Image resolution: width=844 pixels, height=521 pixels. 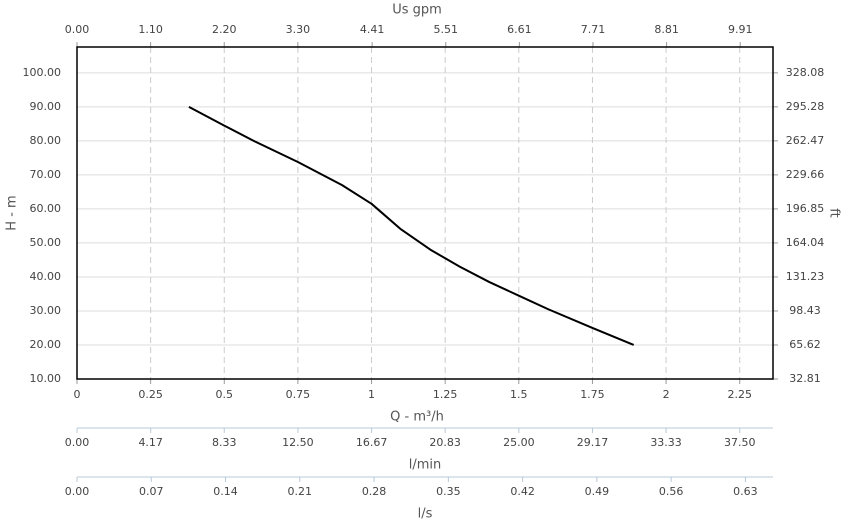 What do you see at coordinates (805, 208) in the screenshot?
I see `y2-tick-label: 196.85` at bounding box center [805, 208].